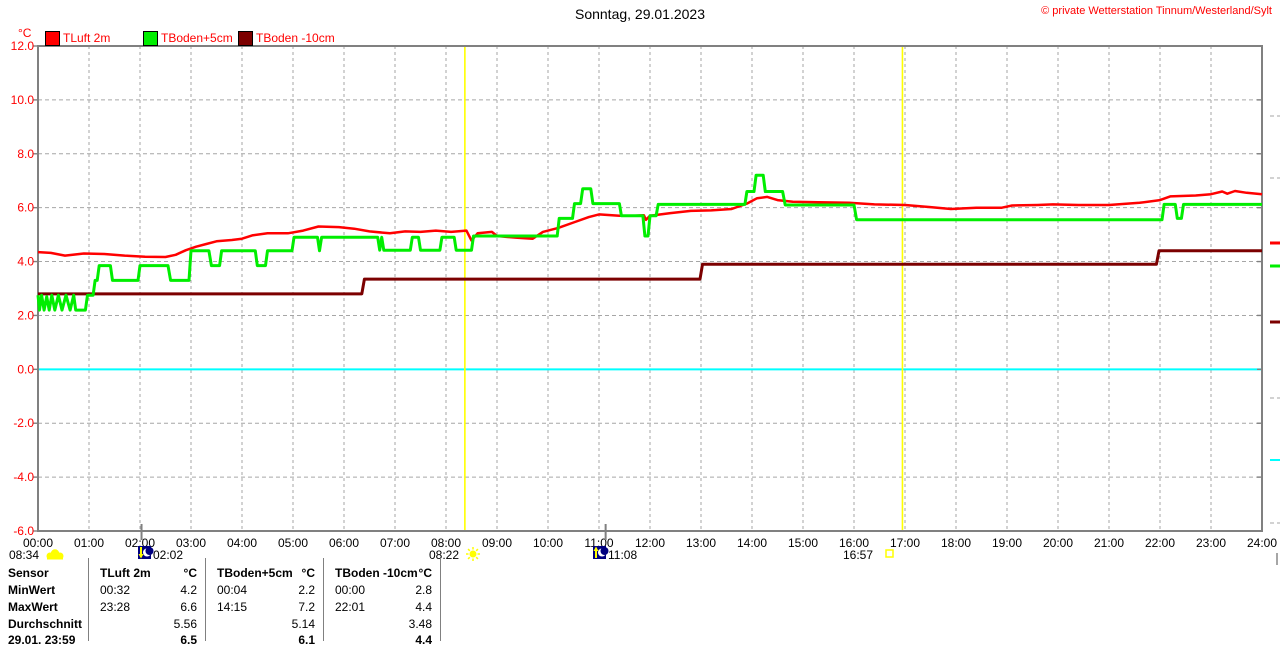 The image size is (1280, 650). What do you see at coordinates (295, 38) in the screenshot?
I see `legend-label-tboden-10cm: TBoden -10cm` at bounding box center [295, 38].